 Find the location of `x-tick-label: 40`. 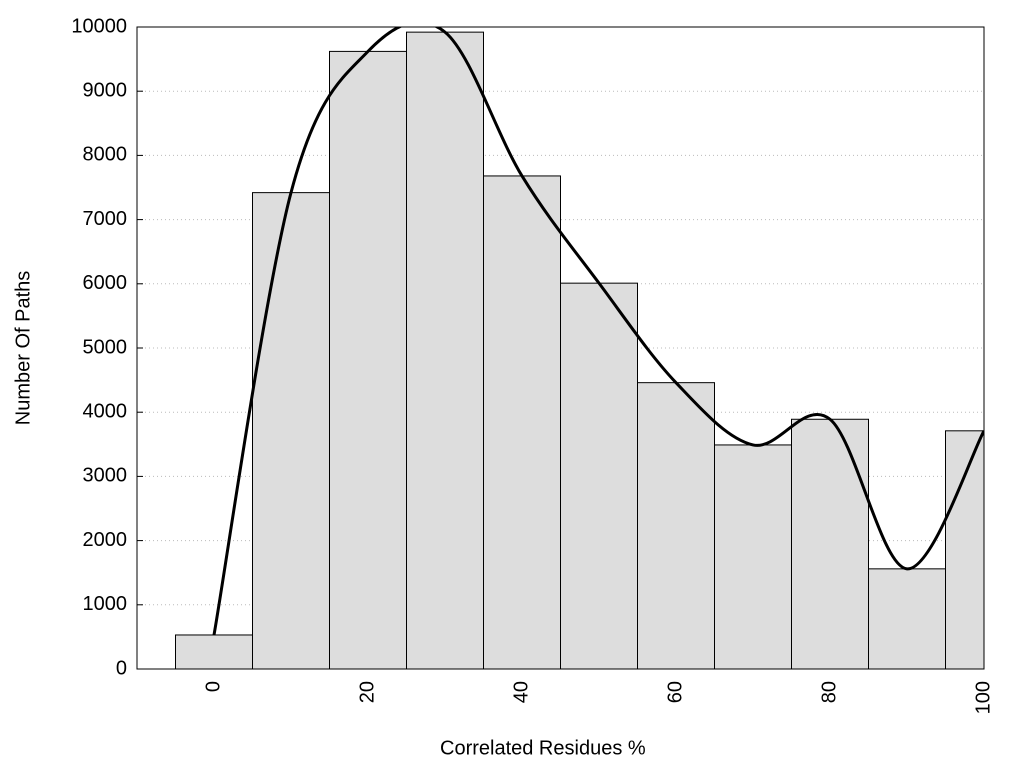

x-tick-label: 40 is located at coordinates (521, 692).